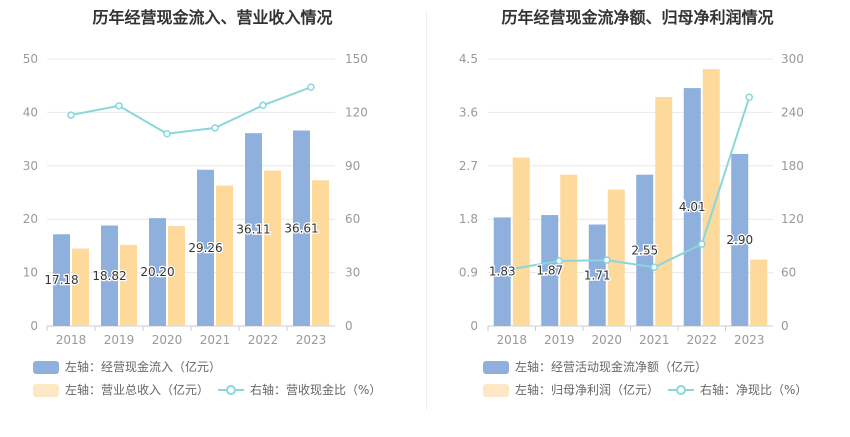 The width and height of the screenshot is (850, 437). I want to click on right-axis-tick-label: 30, so click(352, 273).